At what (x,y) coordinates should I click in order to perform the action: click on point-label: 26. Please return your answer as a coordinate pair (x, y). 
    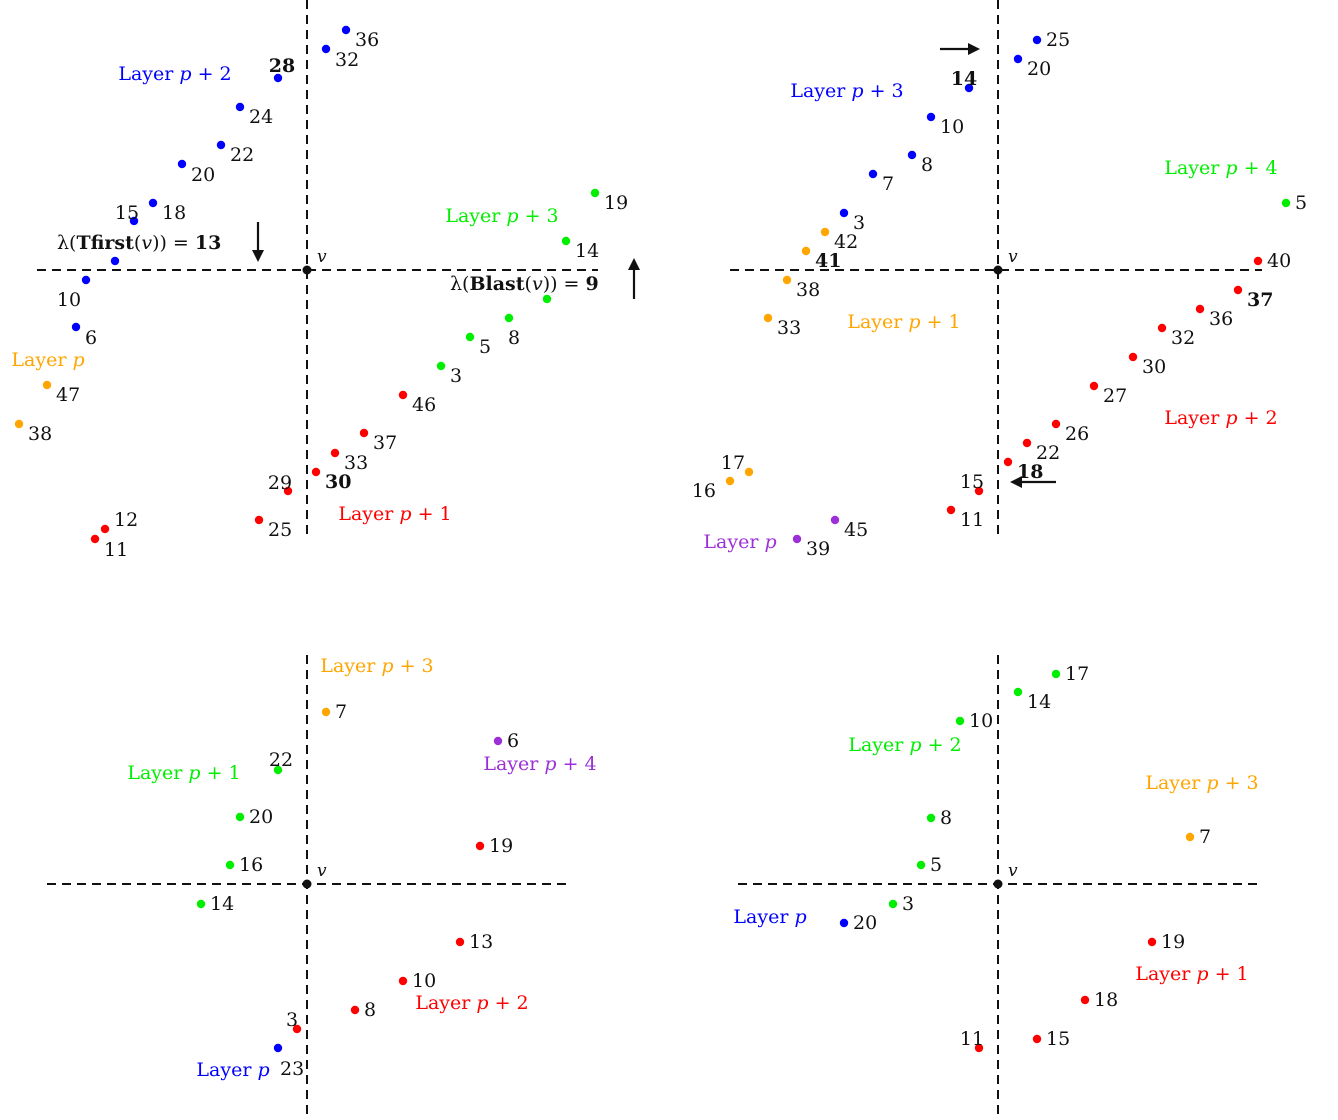
    Looking at the image, I should click on (1077, 434).